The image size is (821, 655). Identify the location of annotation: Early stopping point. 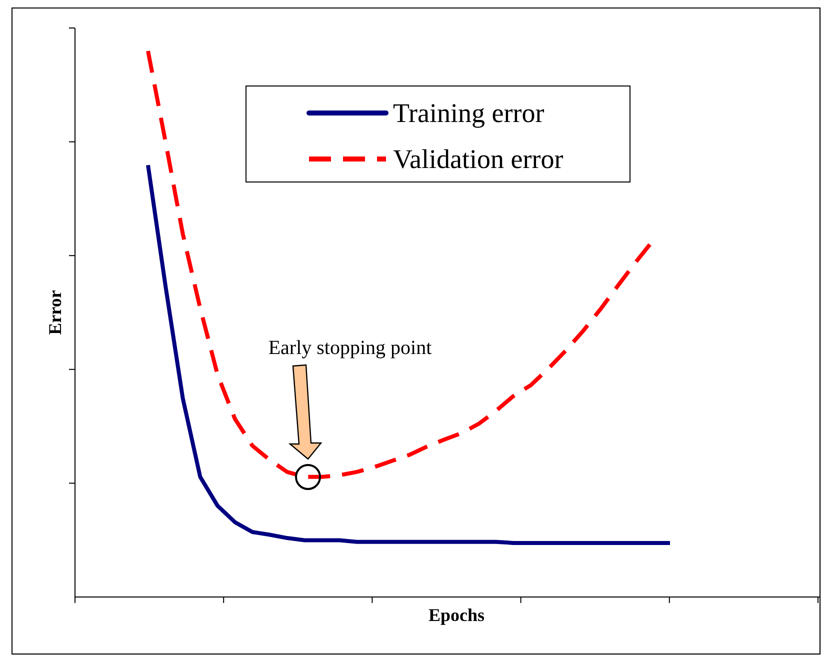
(350, 348).